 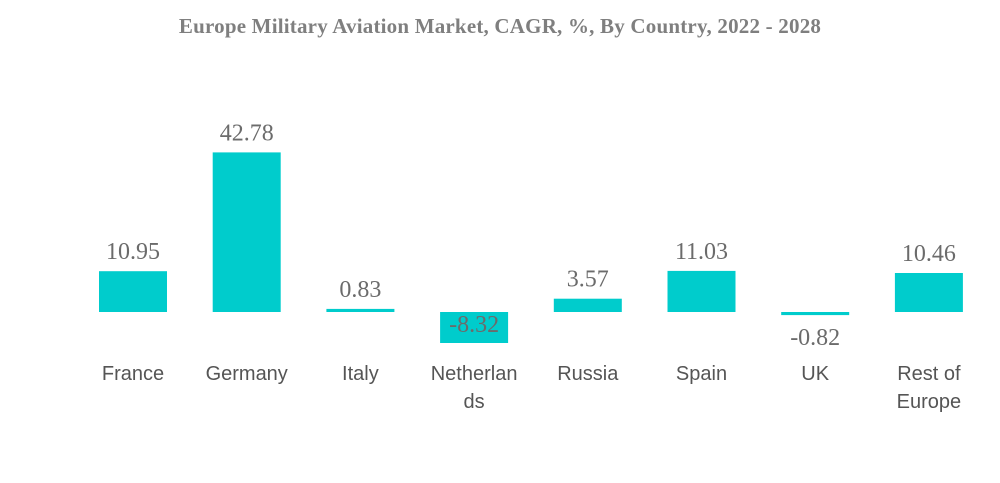 What do you see at coordinates (588, 374) in the screenshot?
I see `category-label: Russia` at bounding box center [588, 374].